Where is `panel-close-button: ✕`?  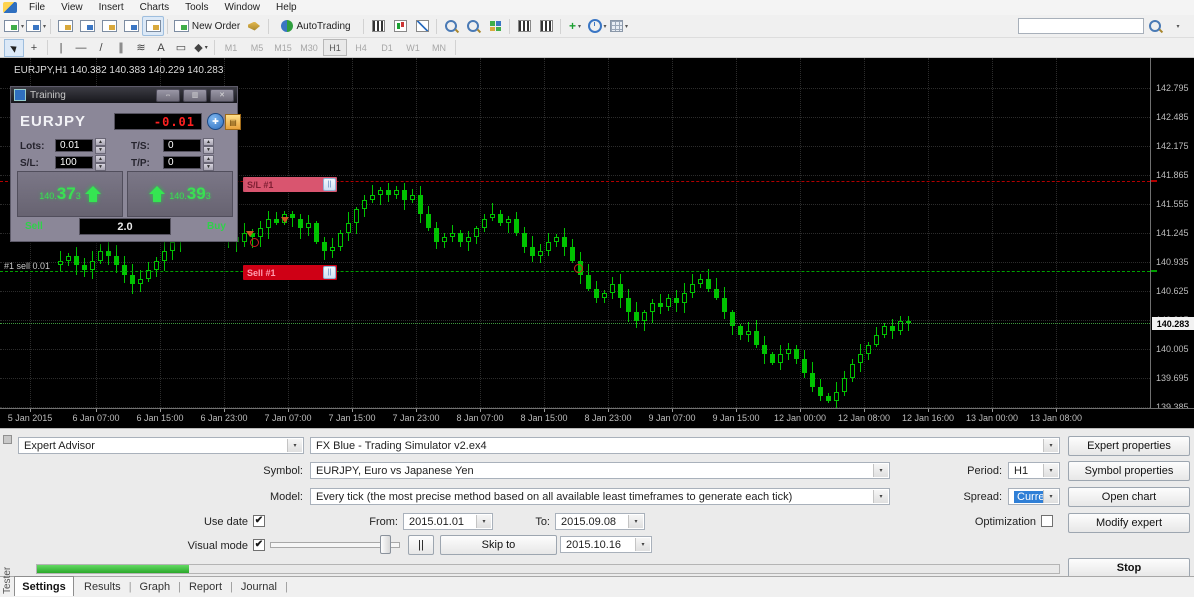
panel-close-button: ✕ is located at coordinates (222, 95).